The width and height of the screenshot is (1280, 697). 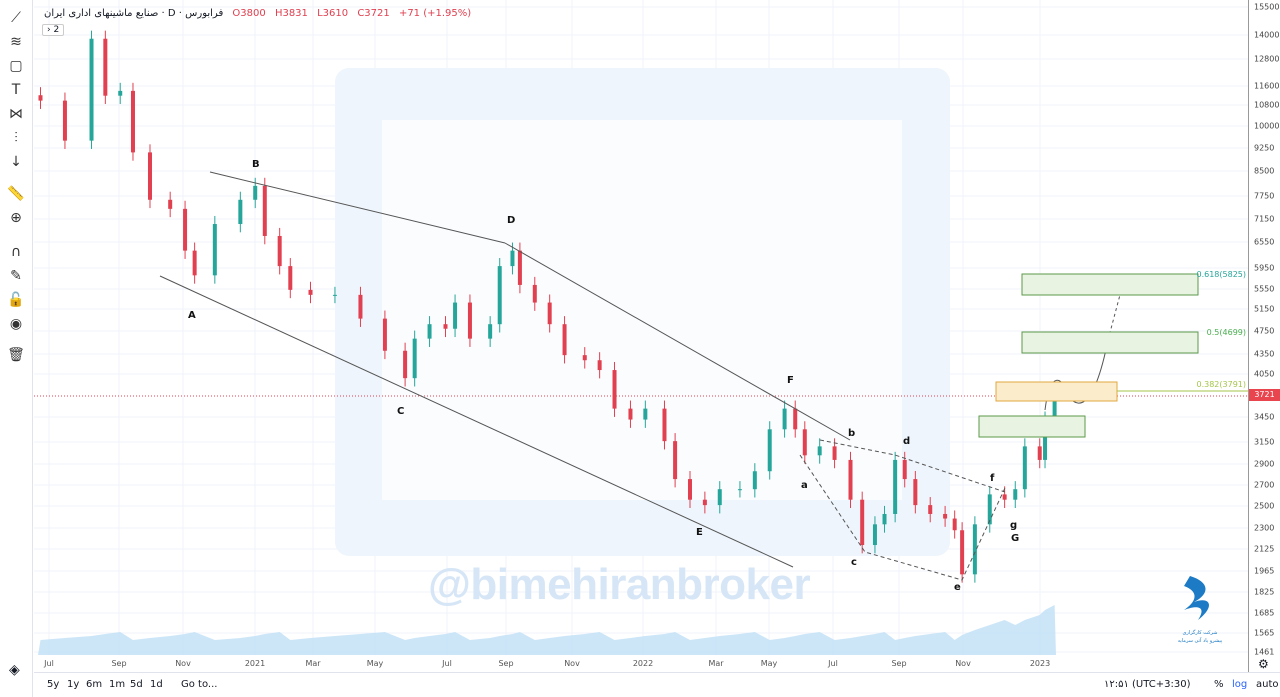 I want to click on price-tick: 8500, so click(x=1264, y=171).